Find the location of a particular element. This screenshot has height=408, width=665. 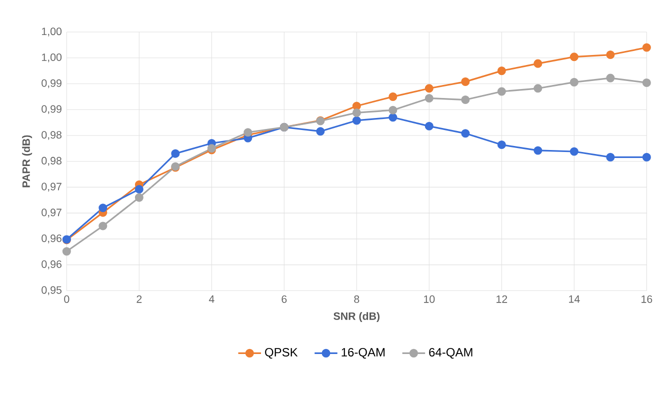

x-tick-label: 6 is located at coordinates (284, 299).